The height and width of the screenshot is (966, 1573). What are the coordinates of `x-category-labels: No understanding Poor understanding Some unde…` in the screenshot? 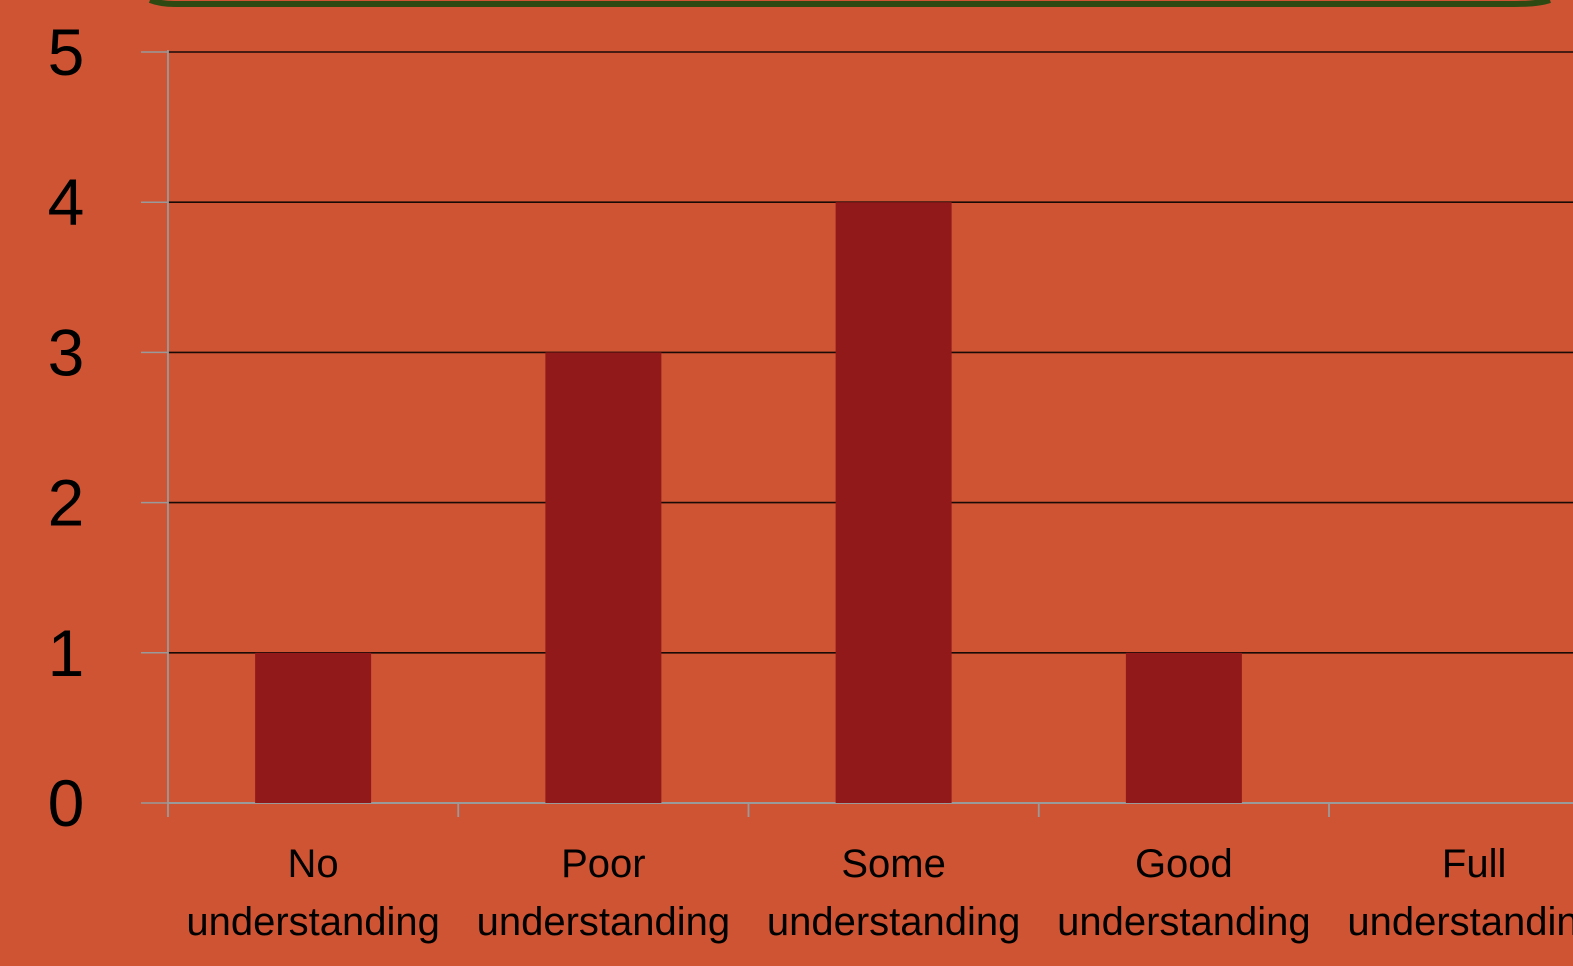 It's located at (879, 893).